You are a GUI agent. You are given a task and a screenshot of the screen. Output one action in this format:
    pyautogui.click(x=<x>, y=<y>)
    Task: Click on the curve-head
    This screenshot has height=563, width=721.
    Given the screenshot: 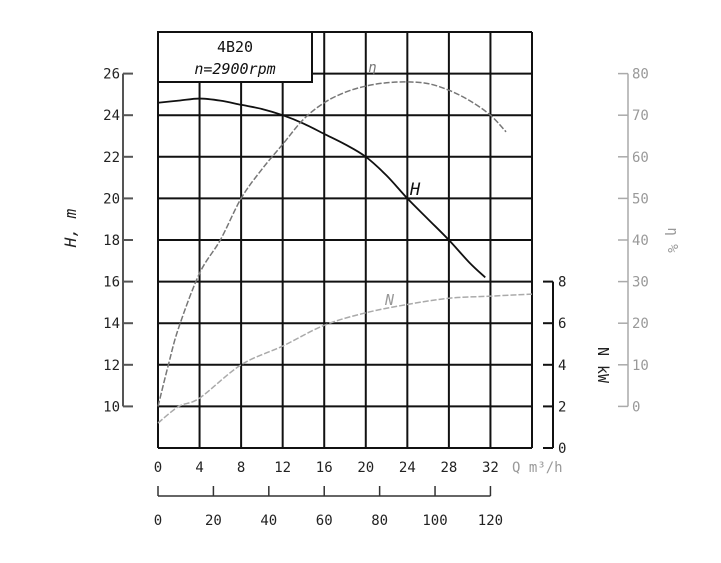 What is the action you would take?
    pyautogui.click(x=321, y=188)
    